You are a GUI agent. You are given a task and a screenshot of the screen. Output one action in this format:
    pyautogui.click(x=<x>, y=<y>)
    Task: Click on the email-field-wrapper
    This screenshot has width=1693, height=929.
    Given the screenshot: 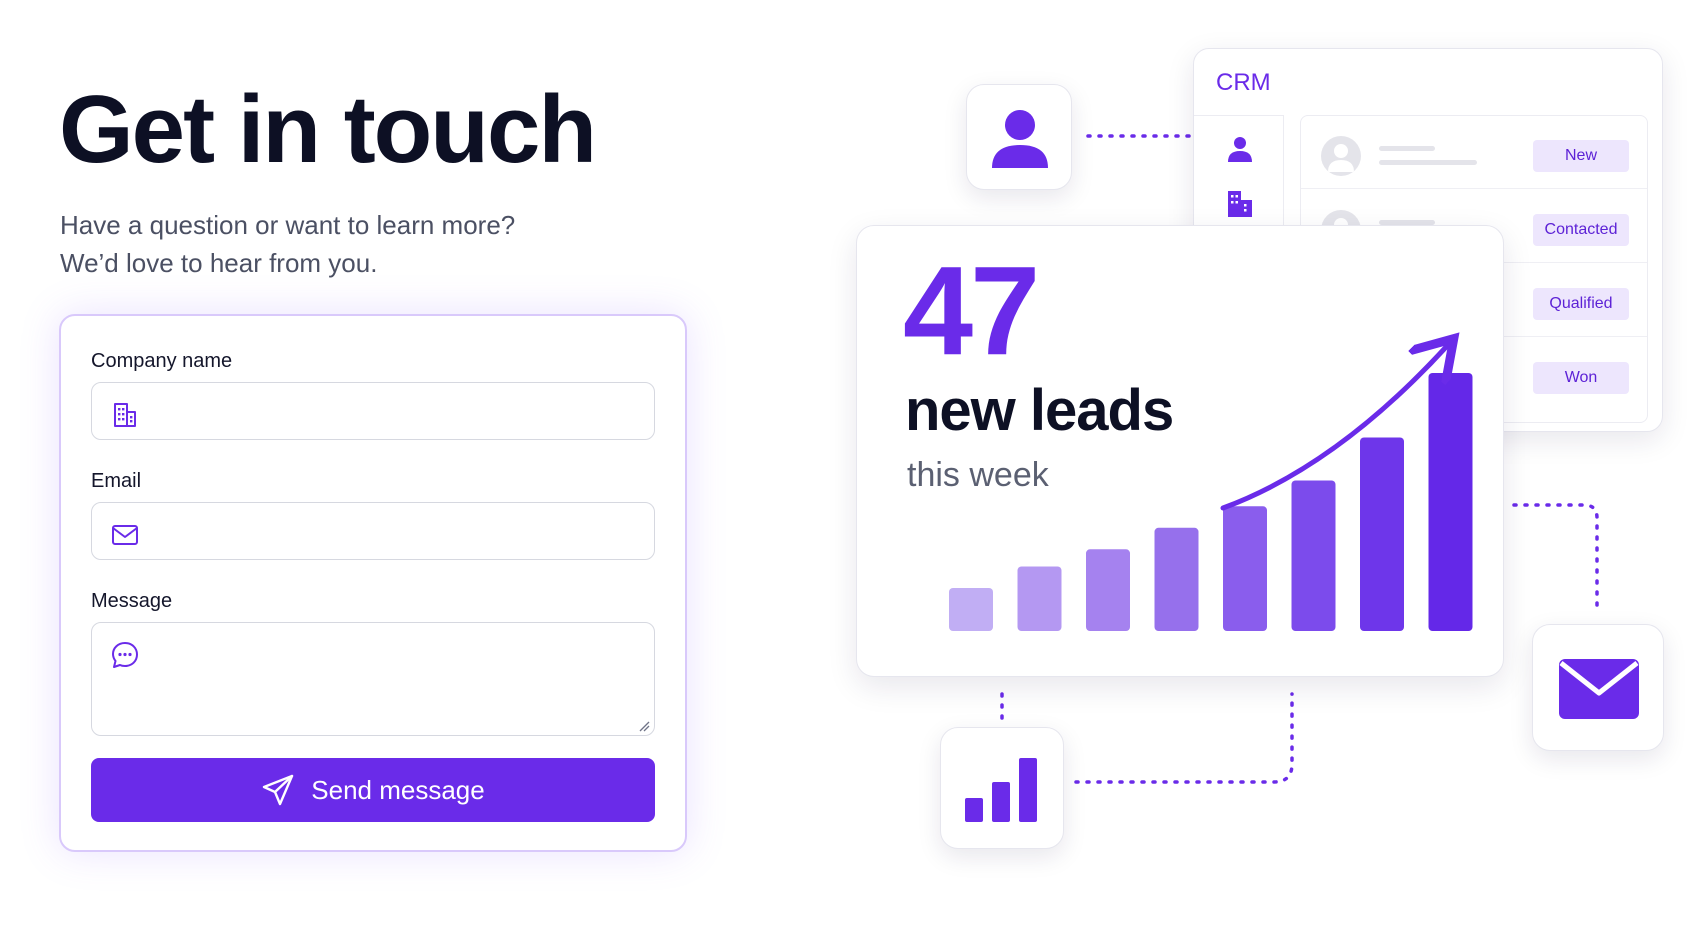 What is the action you would take?
    pyautogui.click(x=373, y=531)
    